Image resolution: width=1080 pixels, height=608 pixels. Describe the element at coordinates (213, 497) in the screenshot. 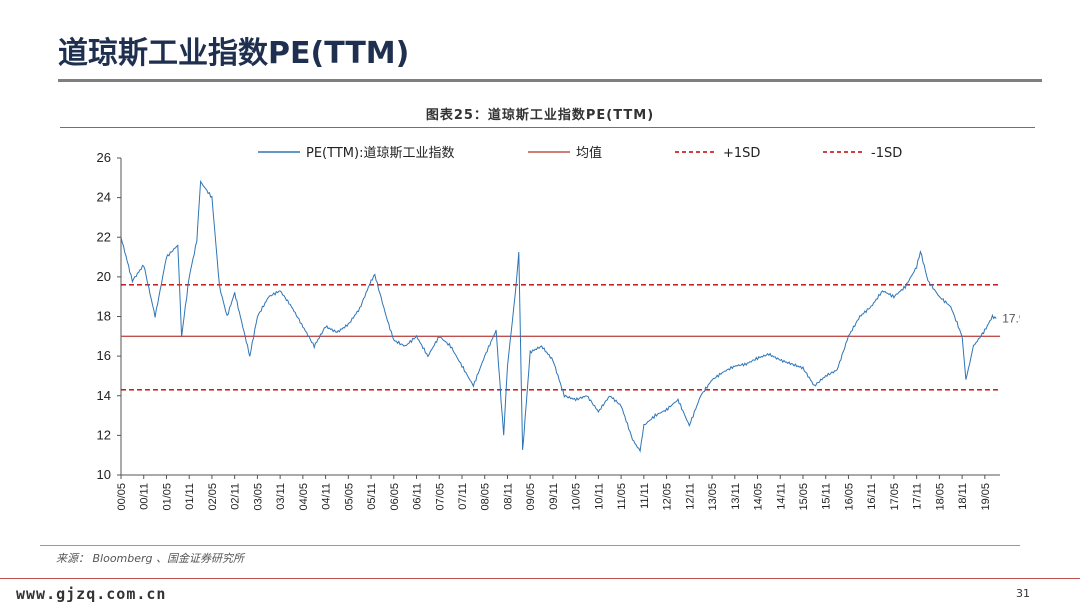

I see `x-tick-label: 02/05` at that location.